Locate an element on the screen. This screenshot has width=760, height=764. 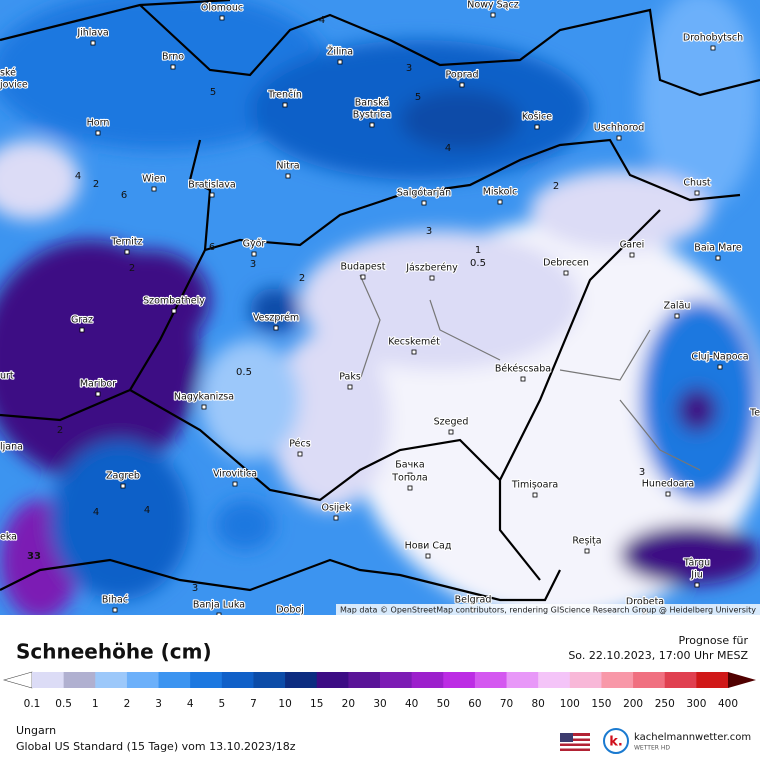
city-label: Uschhorod is located at coordinates (619, 128).